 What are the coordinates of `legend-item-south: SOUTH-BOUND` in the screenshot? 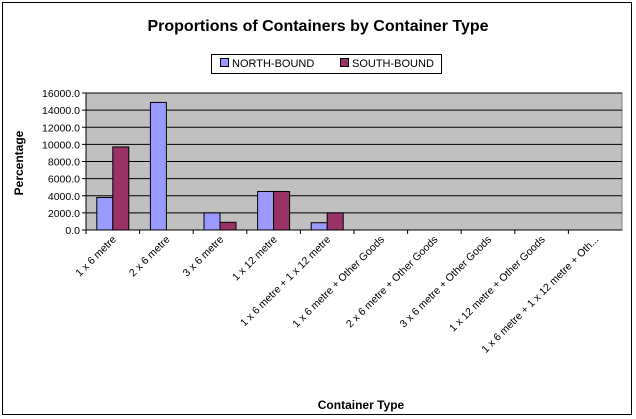 It's located at (387, 64).